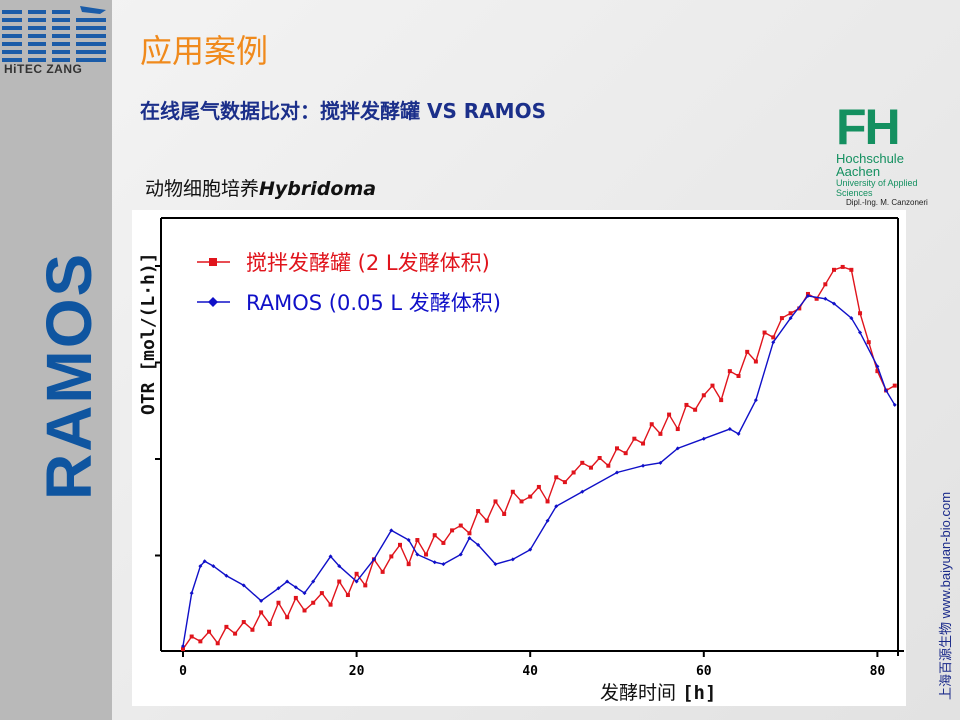 Image resolution: width=960 pixels, height=720 pixels. I want to click on x-axis-label-unit: [h], so click(699, 693).